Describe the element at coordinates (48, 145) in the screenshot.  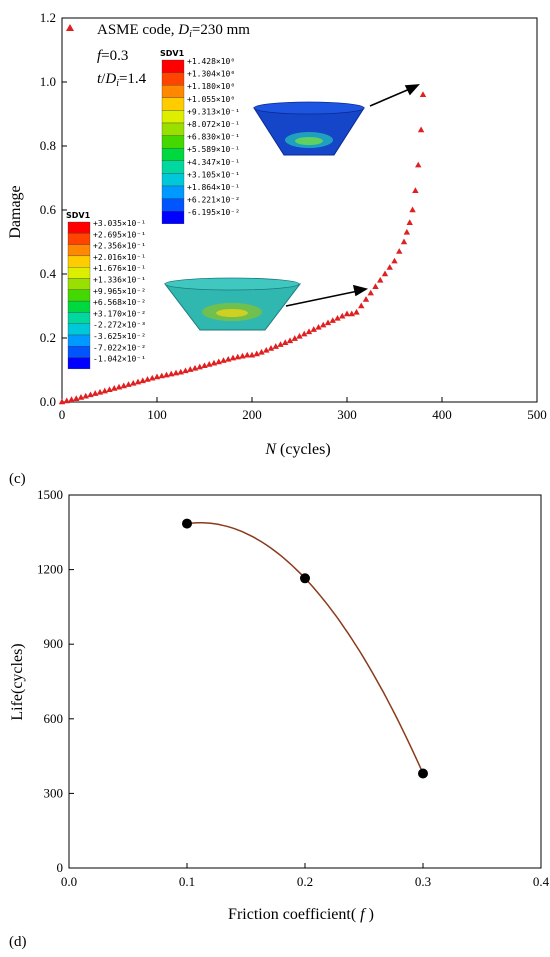
I see `y-tick-label: 0.8` at that location.